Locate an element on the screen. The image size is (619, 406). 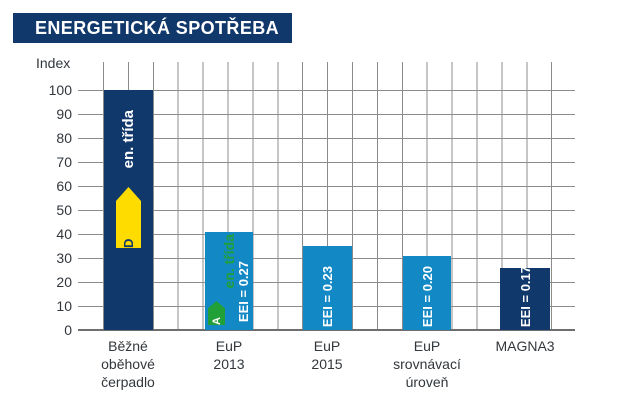
x-label-eup-2013: EuP 2013 is located at coordinates (229, 355).